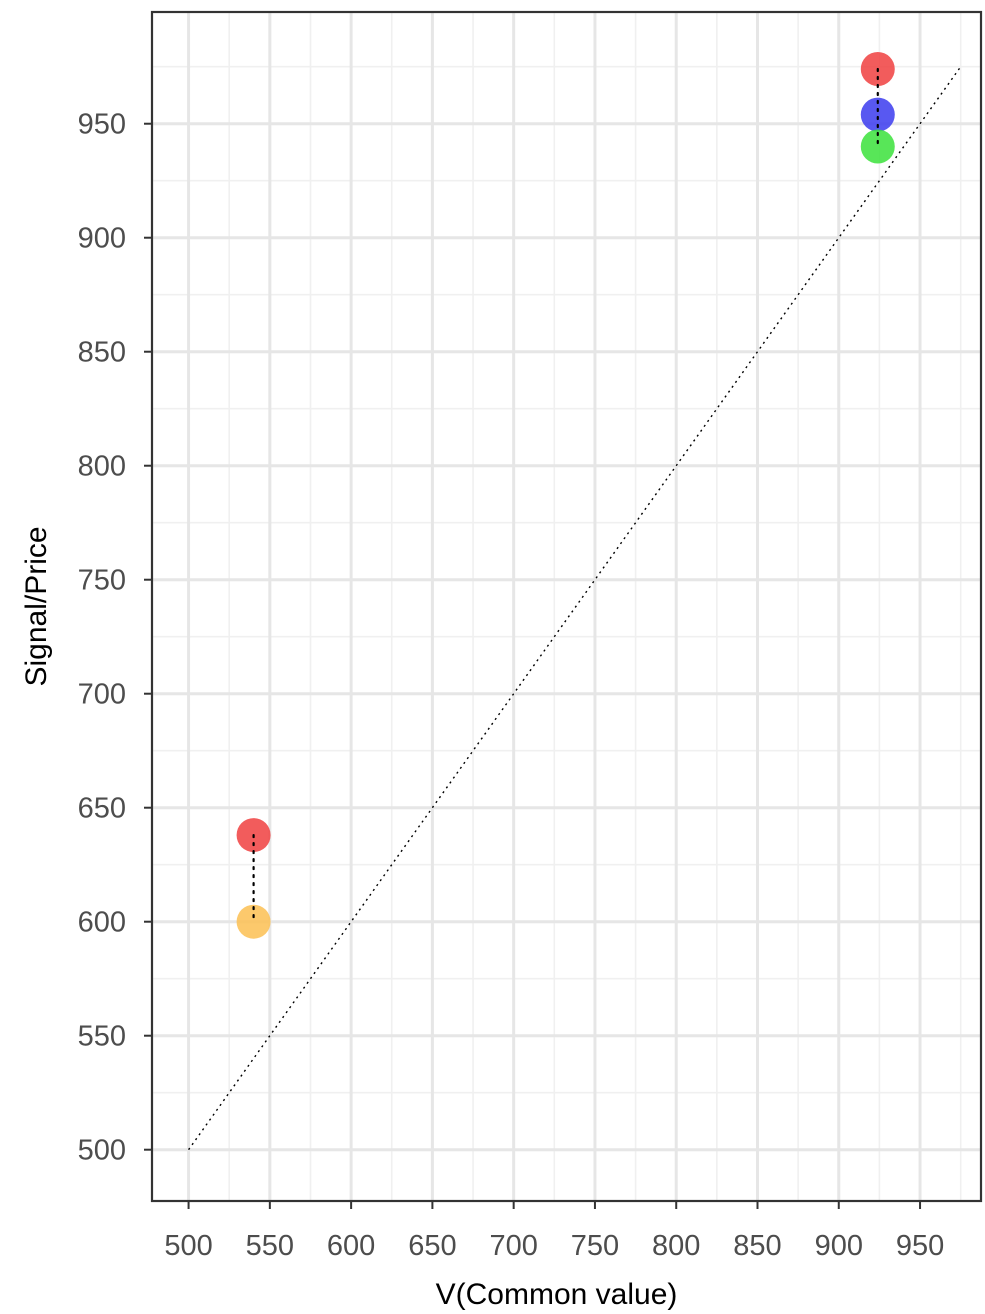  What do you see at coordinates (757, 1246) in the screenshot?
I see `x-tick-label: 850` at bounding box center [757, 1246].